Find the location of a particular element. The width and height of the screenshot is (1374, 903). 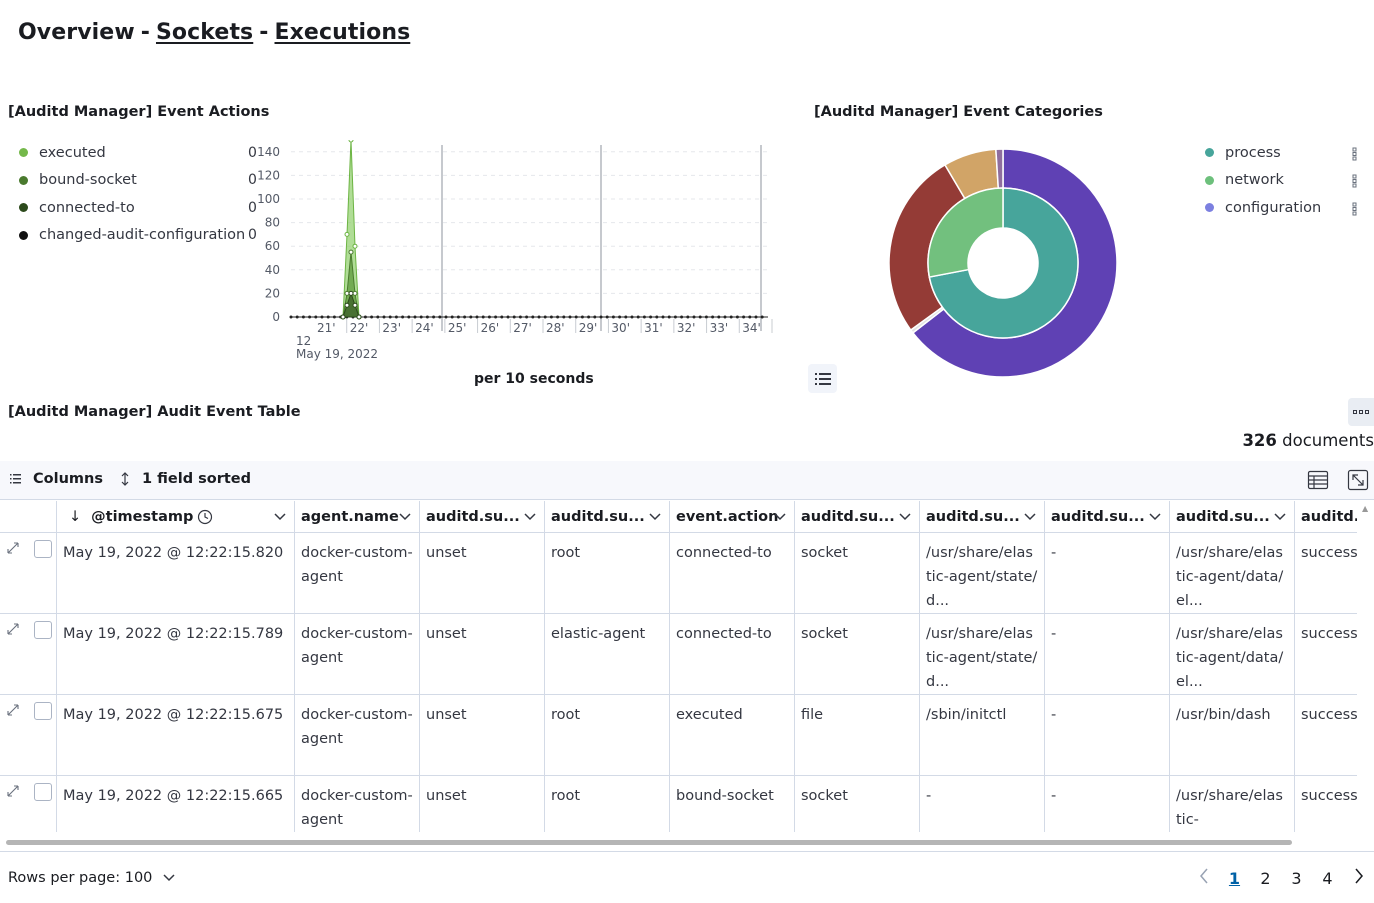

legend-item-changed-audit-configuration: changed-audit-configuration 0 is located at coordinates (143, 236).